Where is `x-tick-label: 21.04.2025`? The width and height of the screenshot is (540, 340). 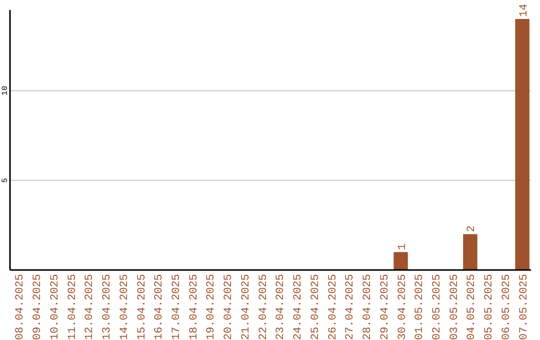
x-tick-label: 21.04.2025 is located at coordinates (246, 307).